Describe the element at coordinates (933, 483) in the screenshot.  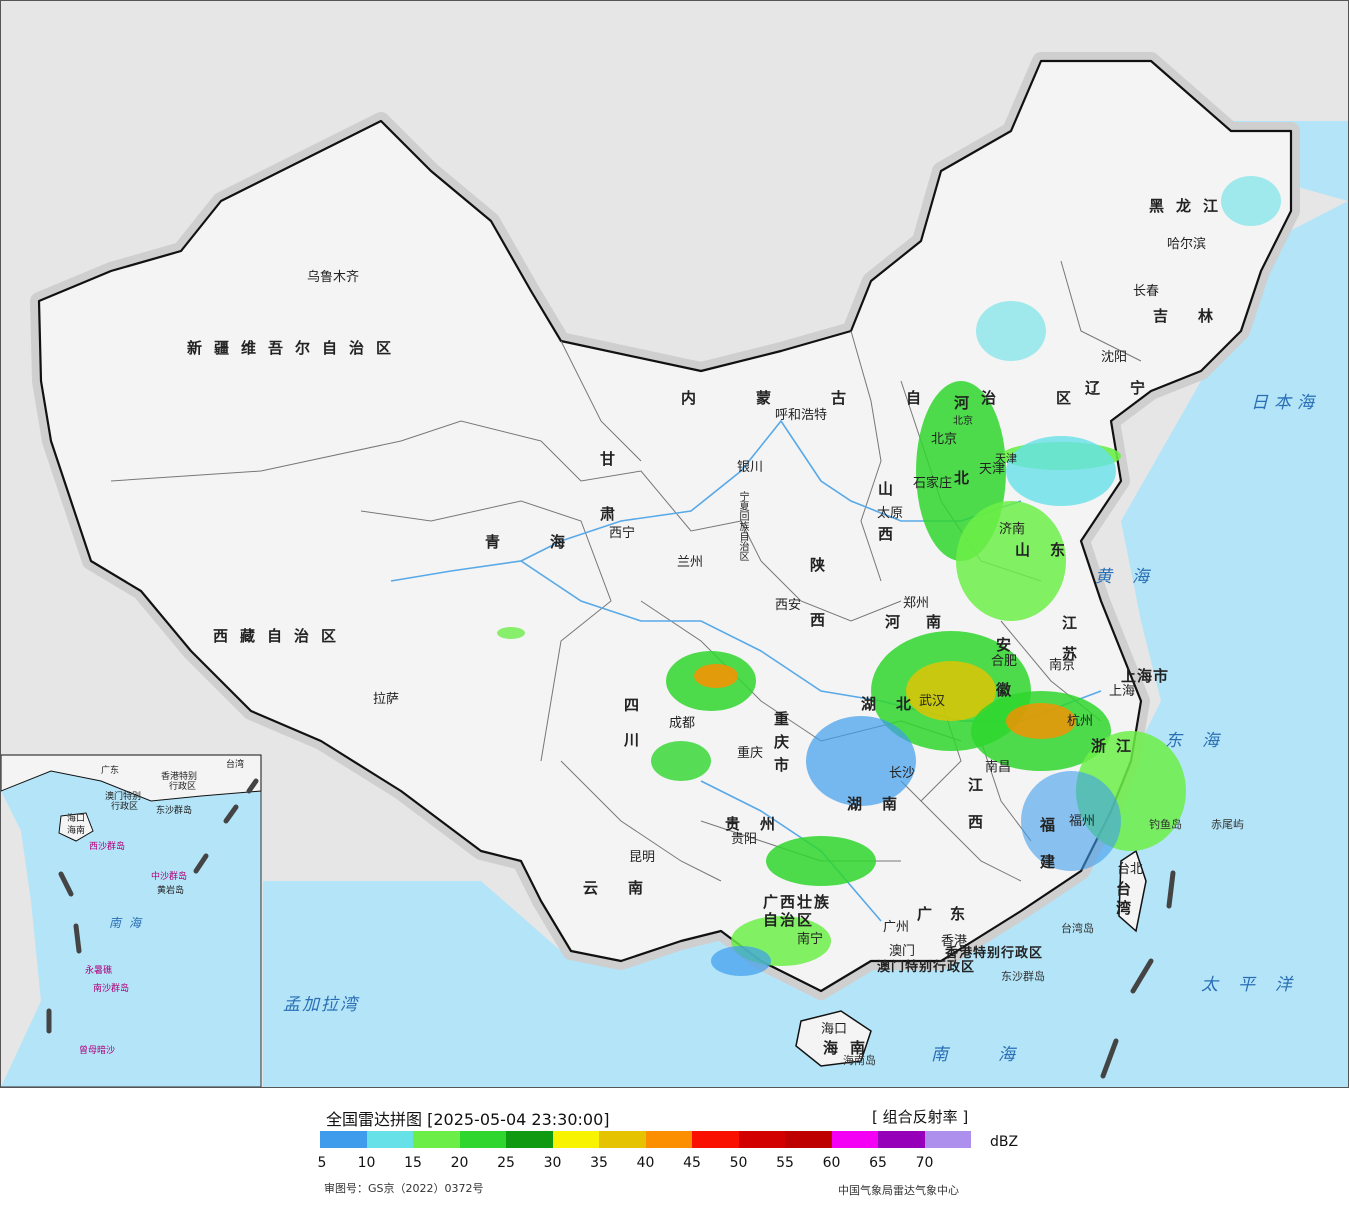
I see `city-shijiazhuang: 石家庄` at that location.